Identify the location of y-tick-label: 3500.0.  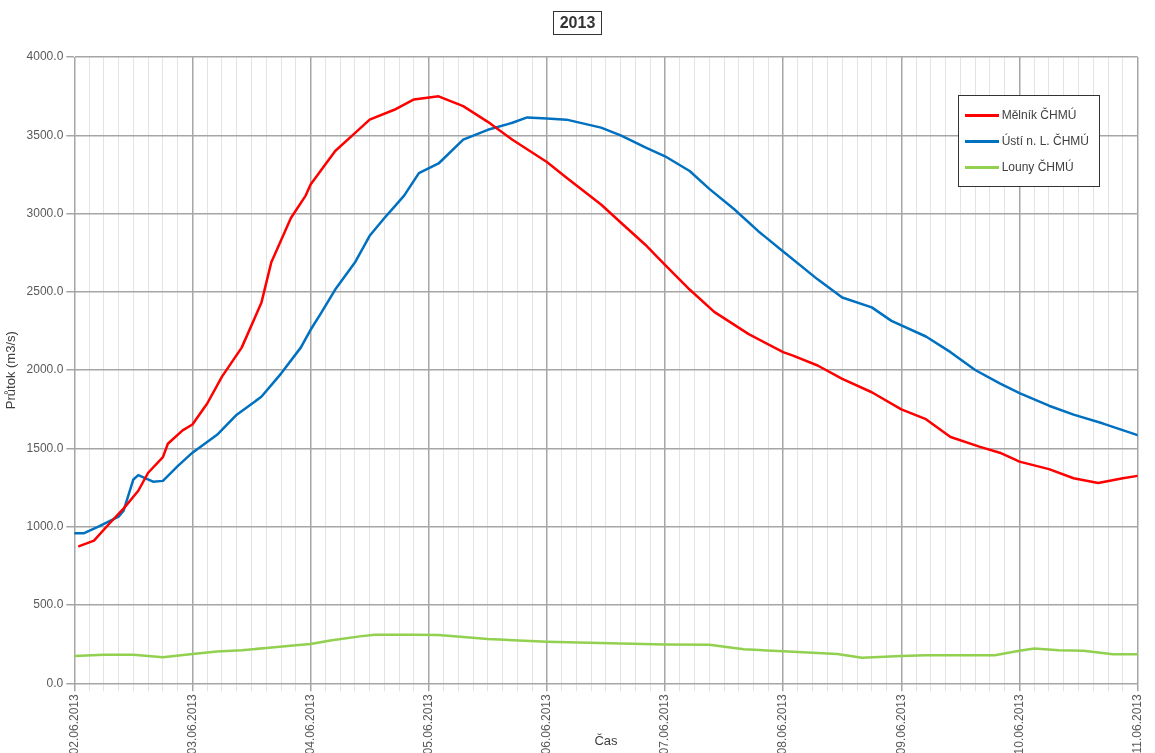
(45, 134).